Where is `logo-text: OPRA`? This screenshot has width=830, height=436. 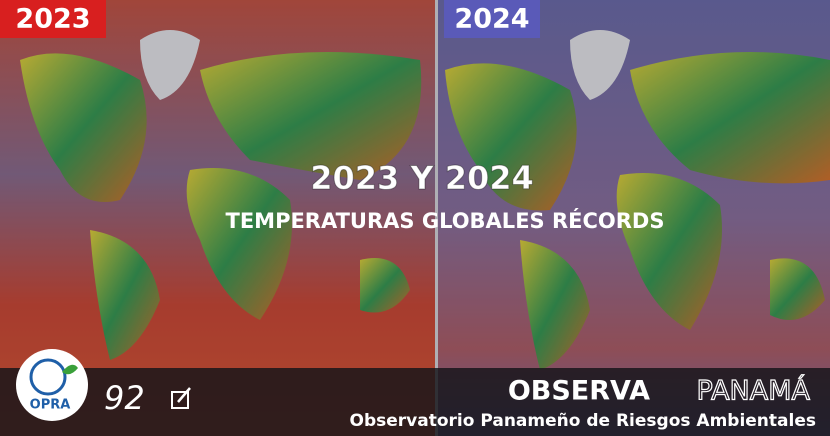 logo-text: OPRA is located at coordinates (50, 405).